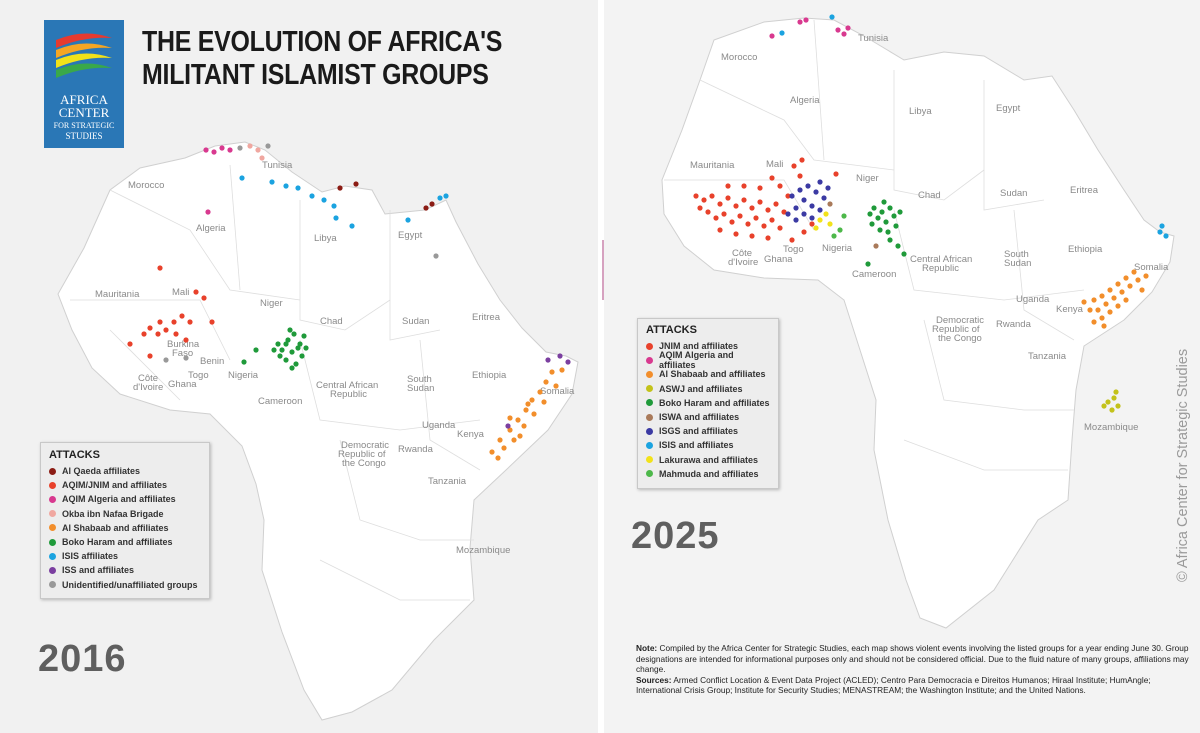  Describe the element at coordinates (101, 471) in the screenshot. I see `legend-label: Al Qaeda affiliates` at that location.